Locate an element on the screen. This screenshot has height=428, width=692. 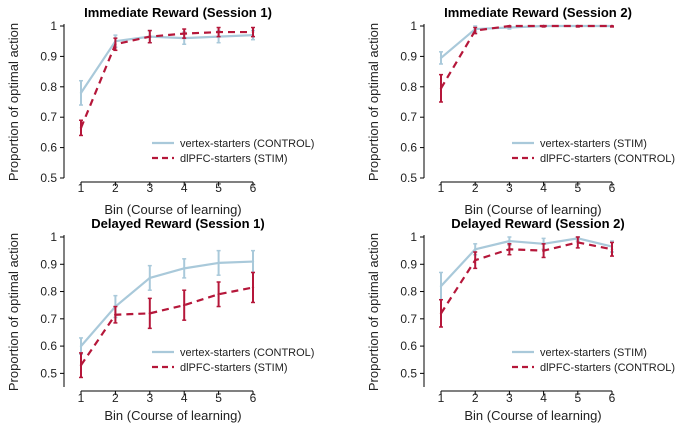
chart-title: Delayed Reward (Session 1) is located at coordinates (177, 223).